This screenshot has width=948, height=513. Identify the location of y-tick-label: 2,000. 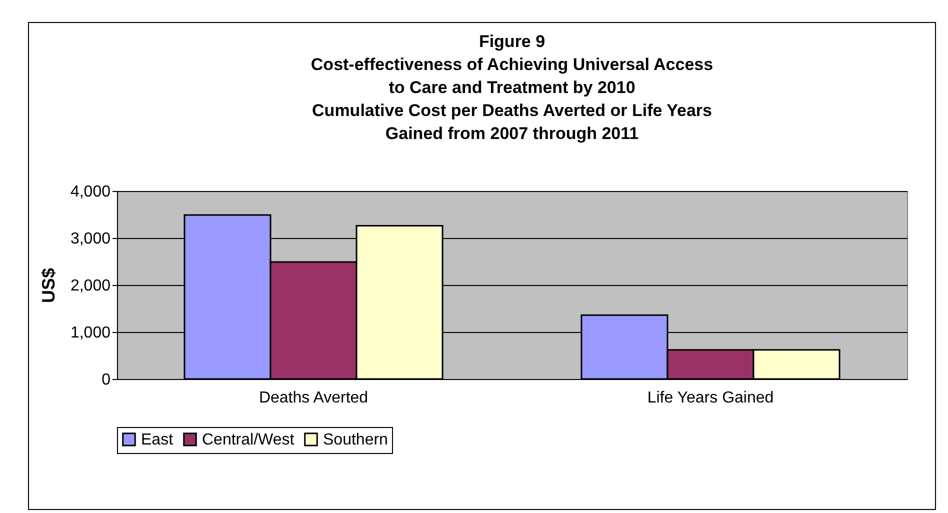
(90, 286).